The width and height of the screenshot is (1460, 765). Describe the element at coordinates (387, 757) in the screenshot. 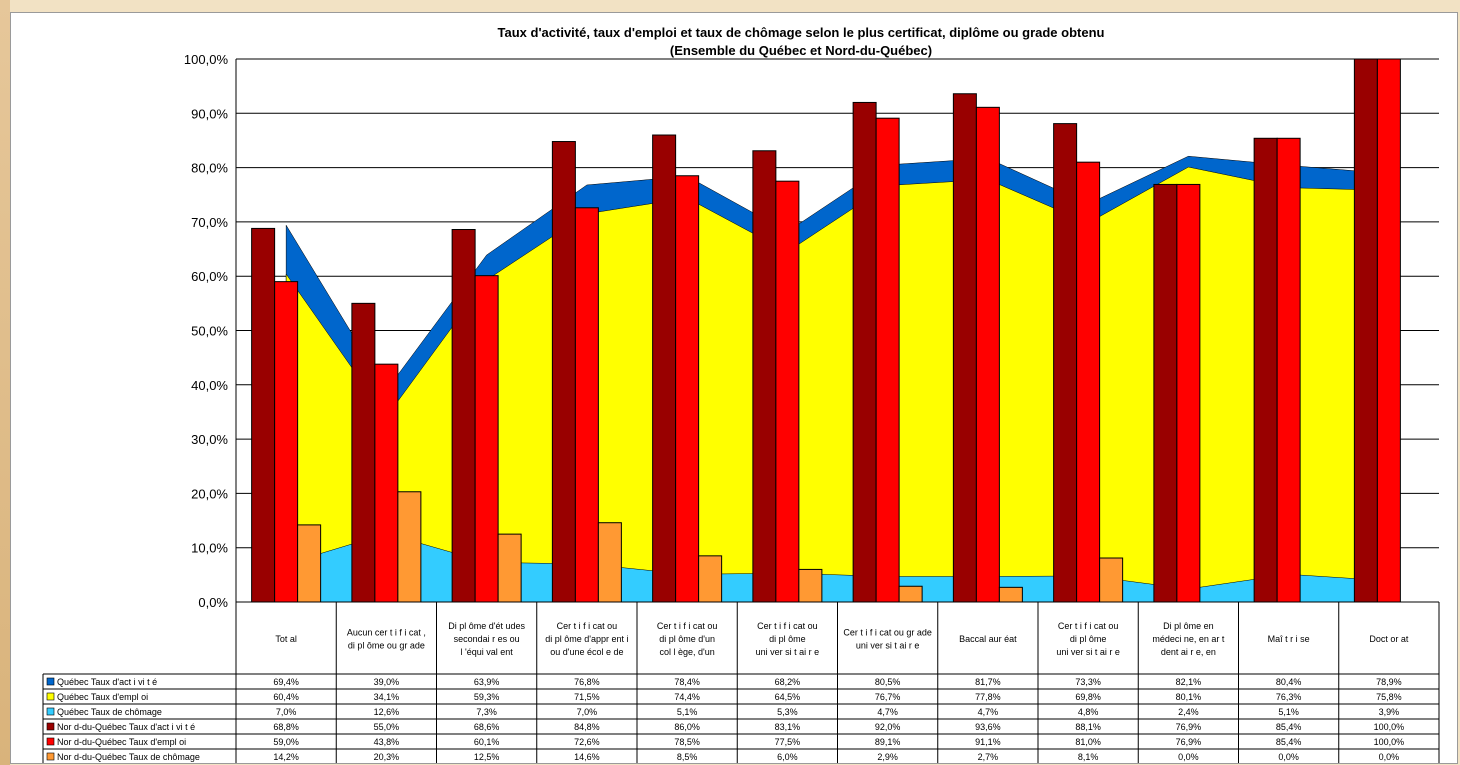

I see `table-cell: 20,3%` at that location.